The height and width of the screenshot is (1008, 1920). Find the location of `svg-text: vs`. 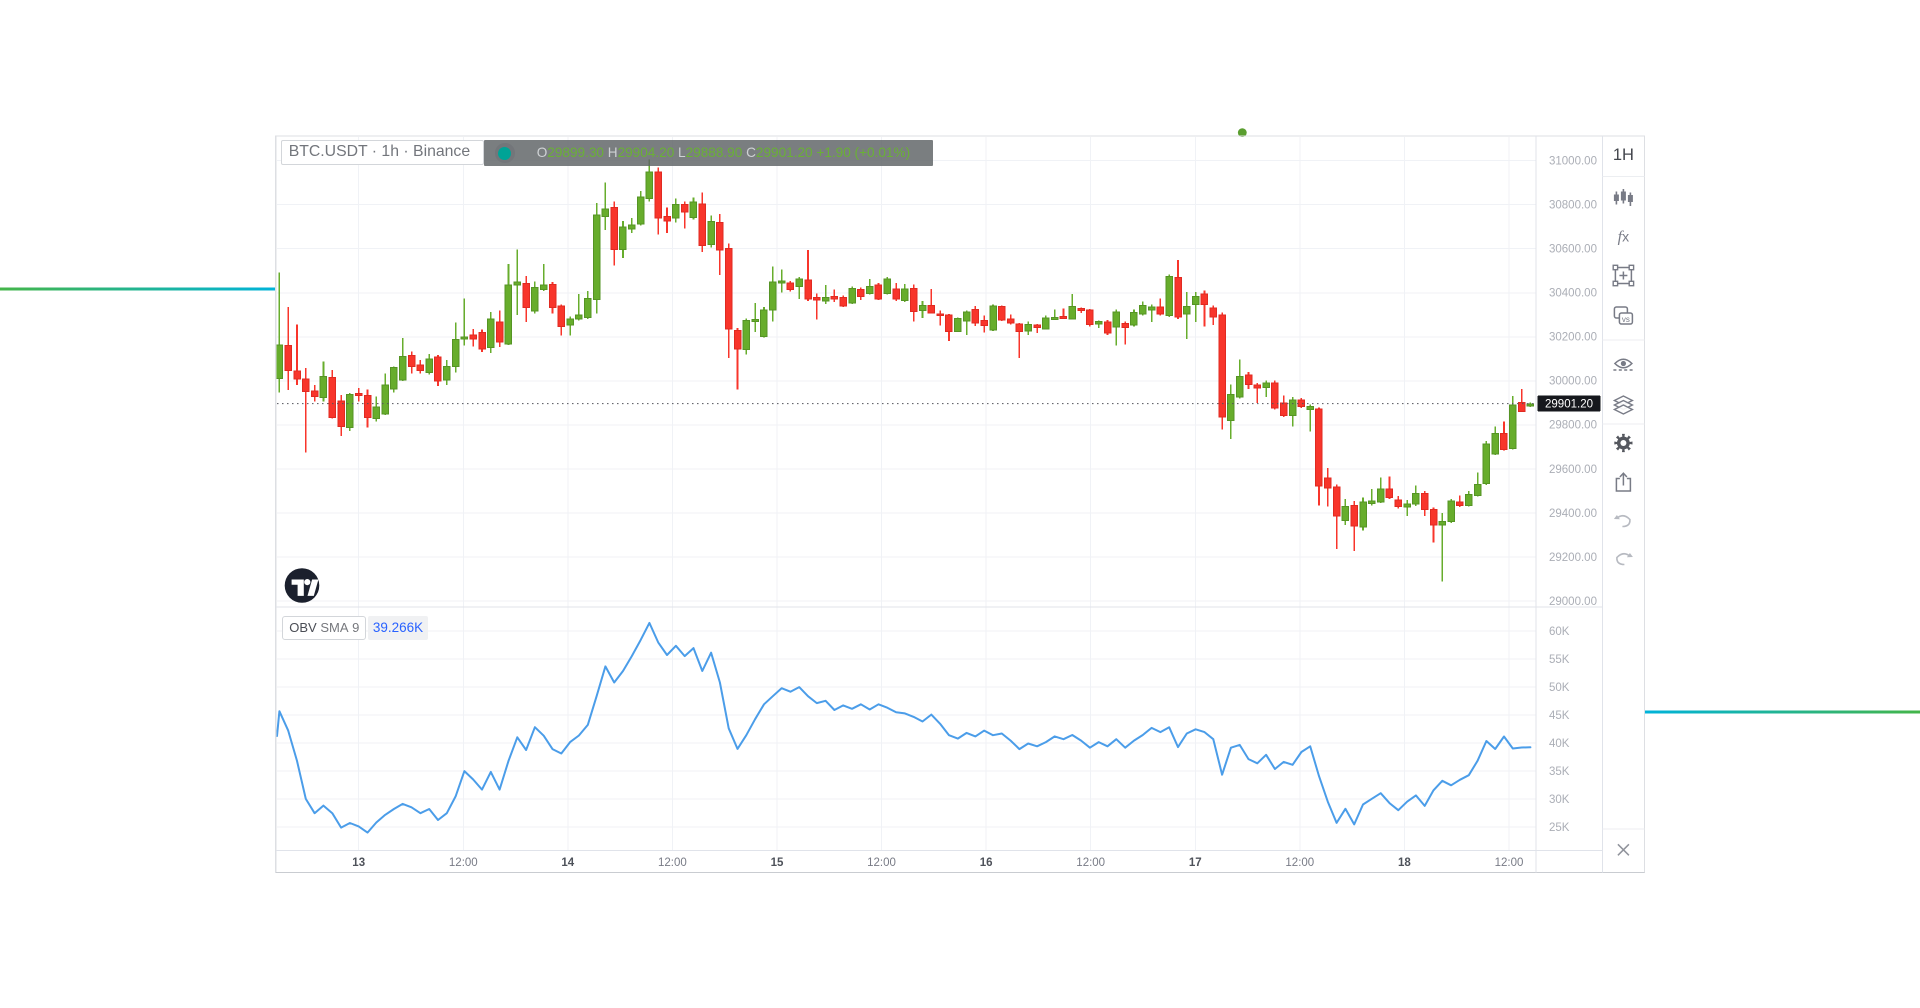

svg-text: vs is located at coordinates (1626, 319).